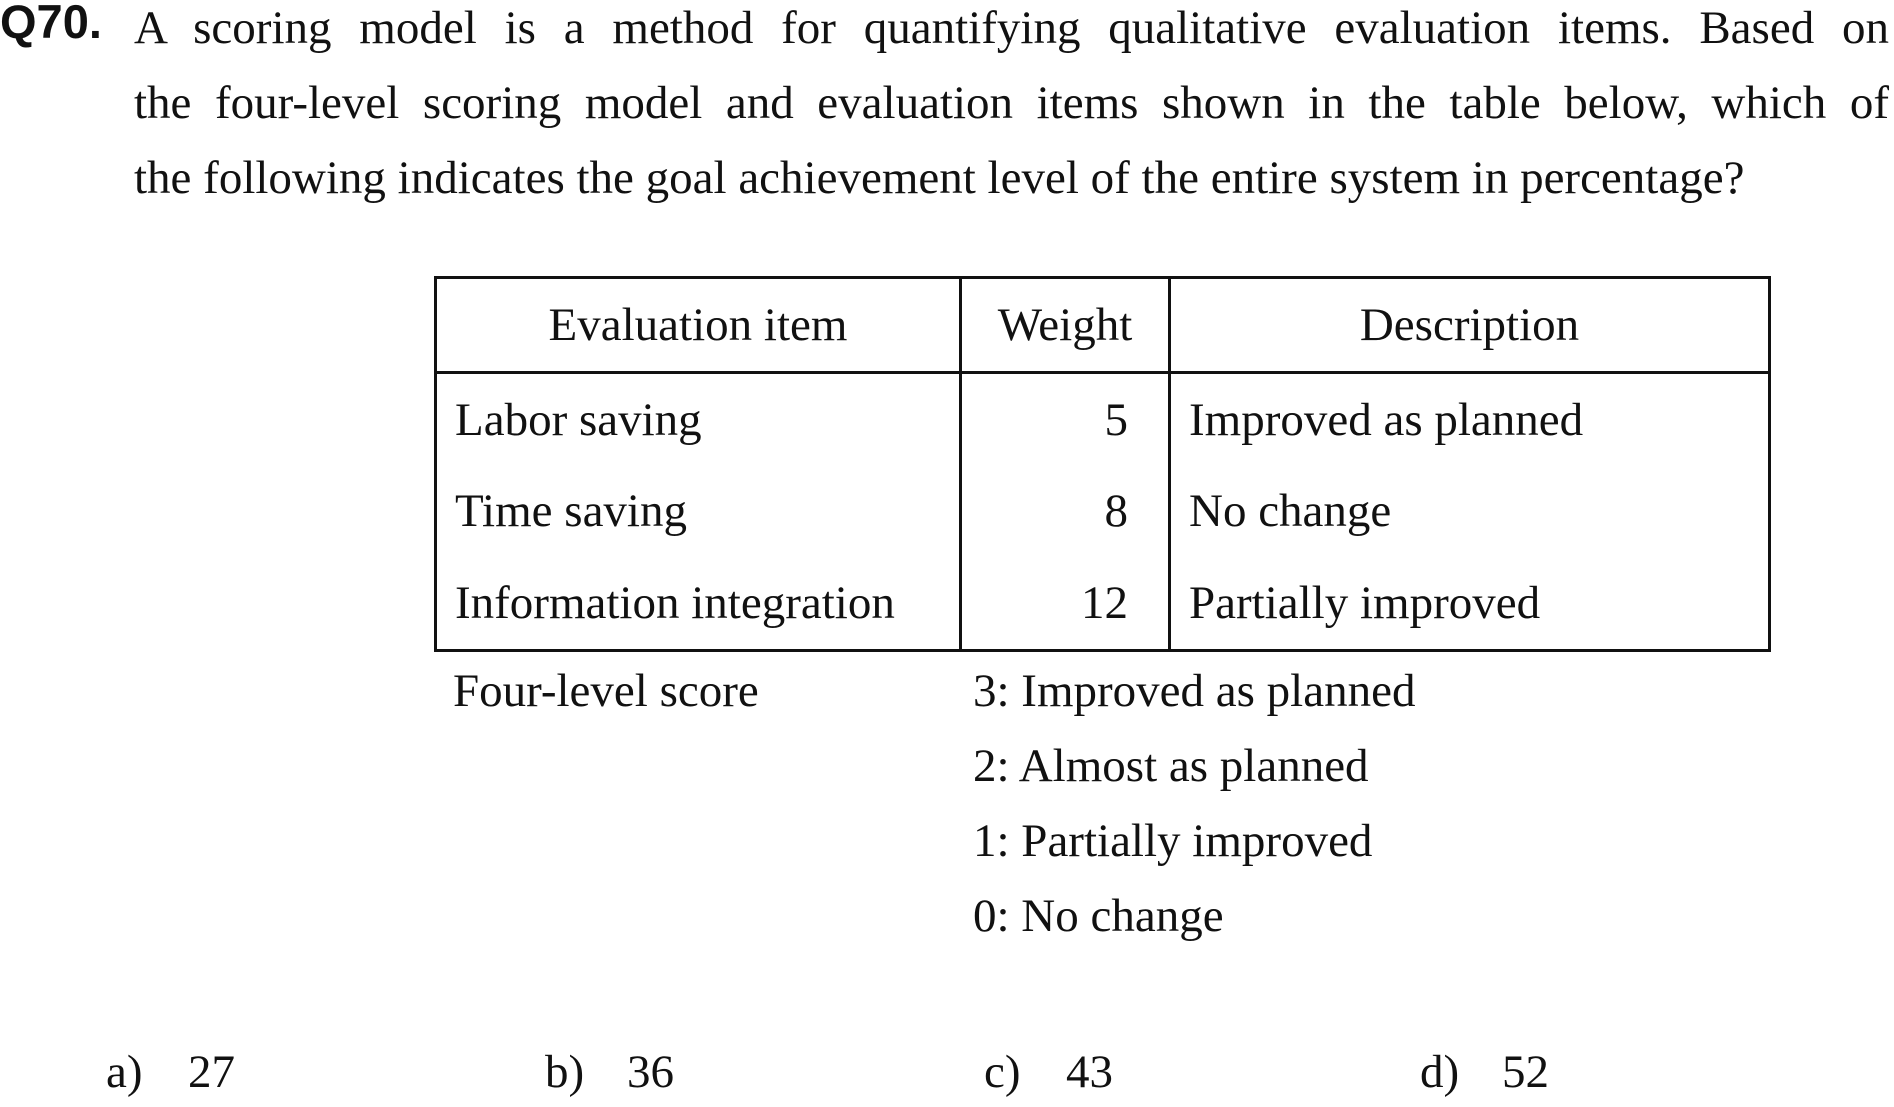  I want to click on option-label: c), so click(1002, 1072).